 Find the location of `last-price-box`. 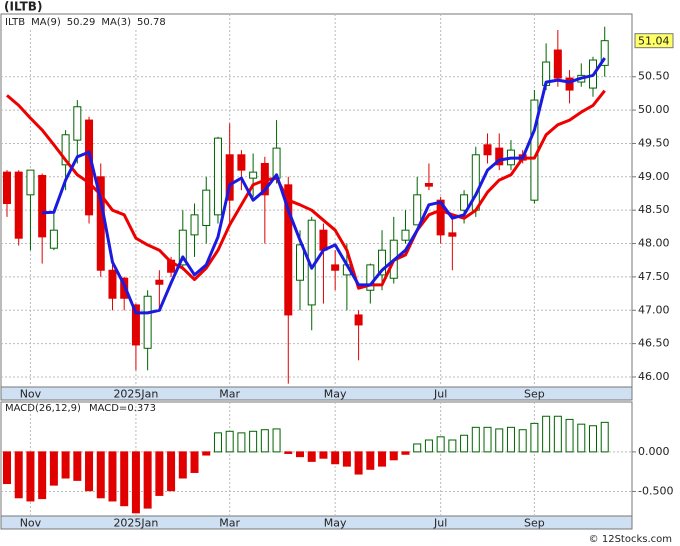

last-price-box is located at coordinates (654, 41).